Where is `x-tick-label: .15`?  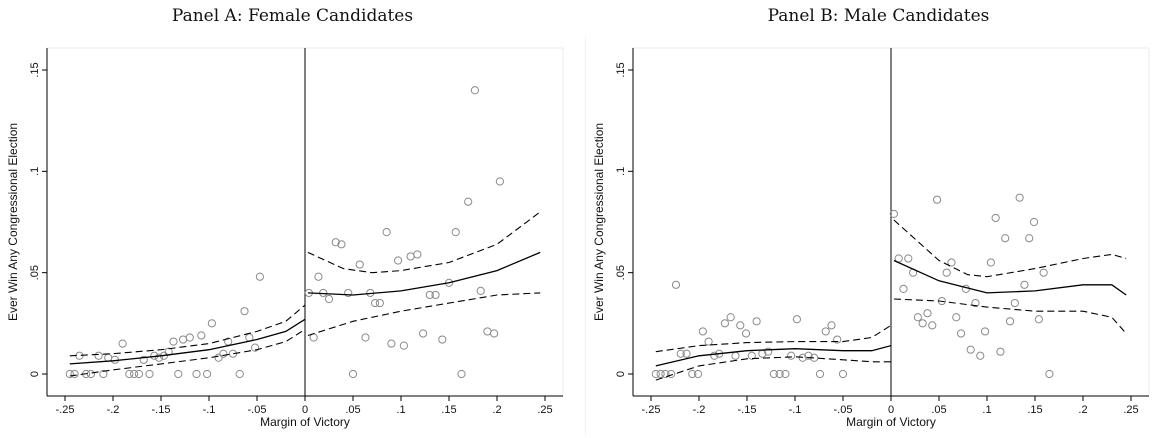 x-tick-label: .15 is located at coordinates (1034, 410).